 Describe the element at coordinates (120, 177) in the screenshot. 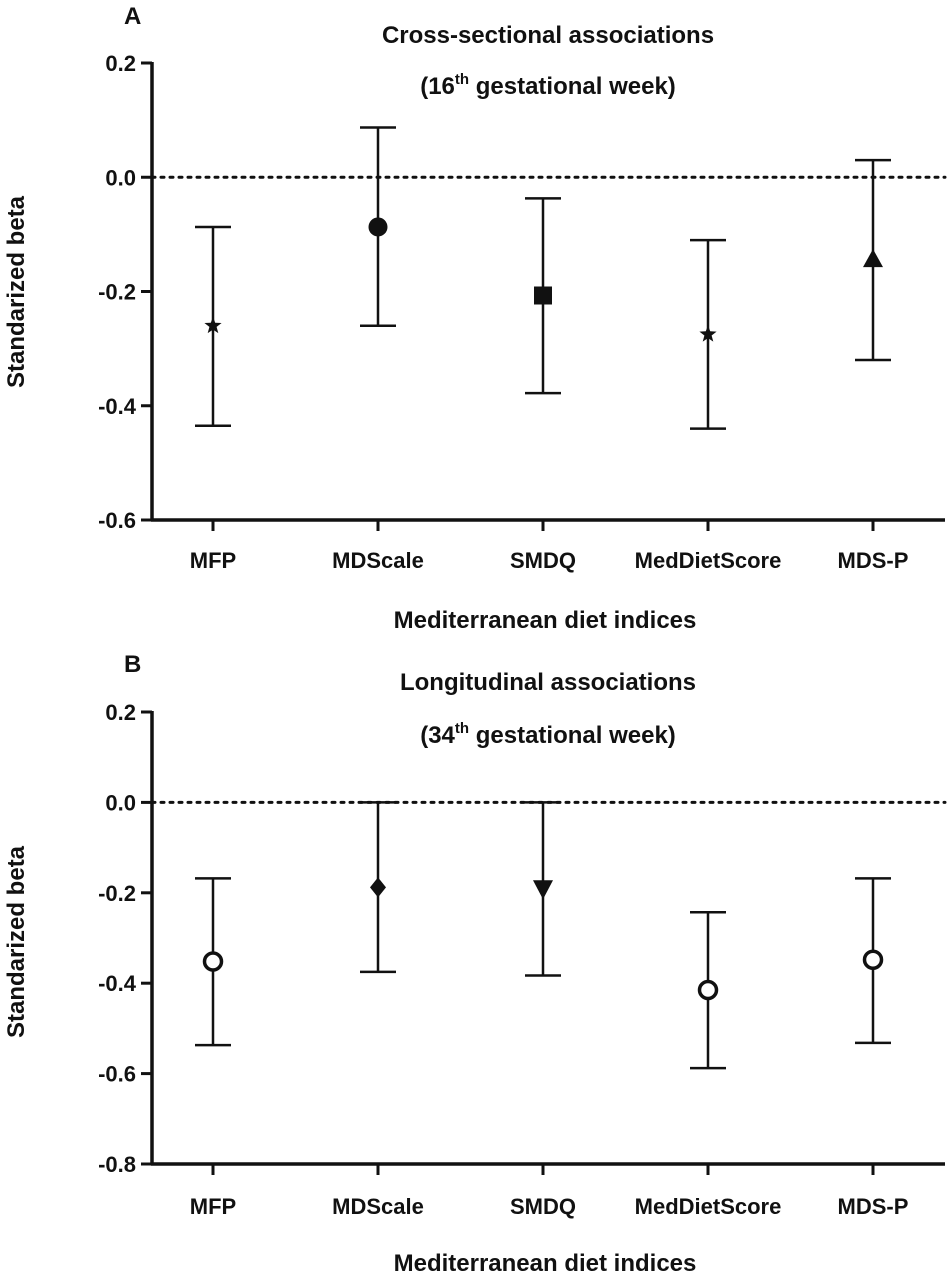

I see `panel-a-y-tick-label: 0.0` at that location.